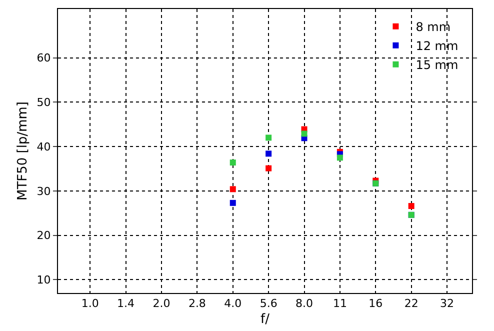 Image resolution: width=494 pixels, height=331 pixels. I want to click on y-tick-label: 10, so click(43, 280).